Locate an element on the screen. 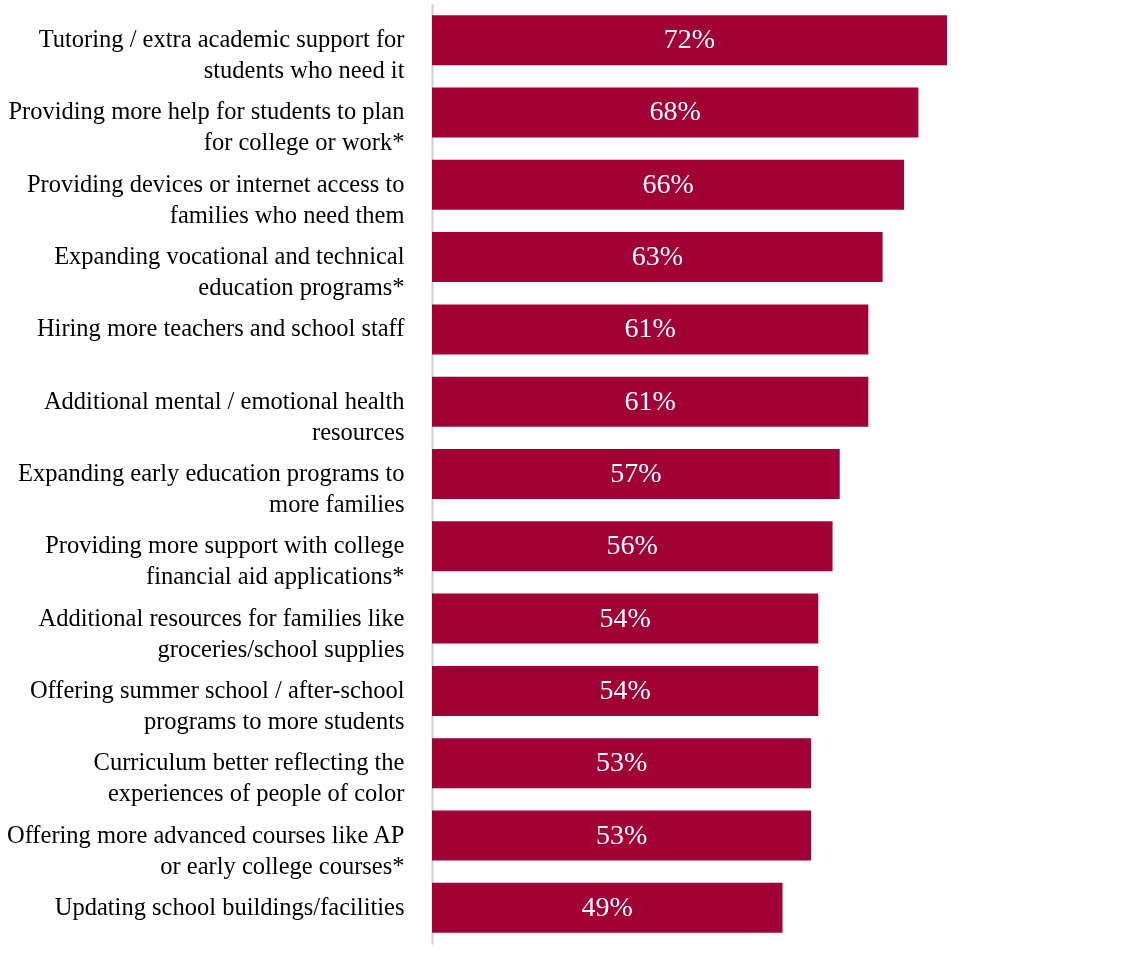  data-label: 49% is located at coordinates (607, 906).